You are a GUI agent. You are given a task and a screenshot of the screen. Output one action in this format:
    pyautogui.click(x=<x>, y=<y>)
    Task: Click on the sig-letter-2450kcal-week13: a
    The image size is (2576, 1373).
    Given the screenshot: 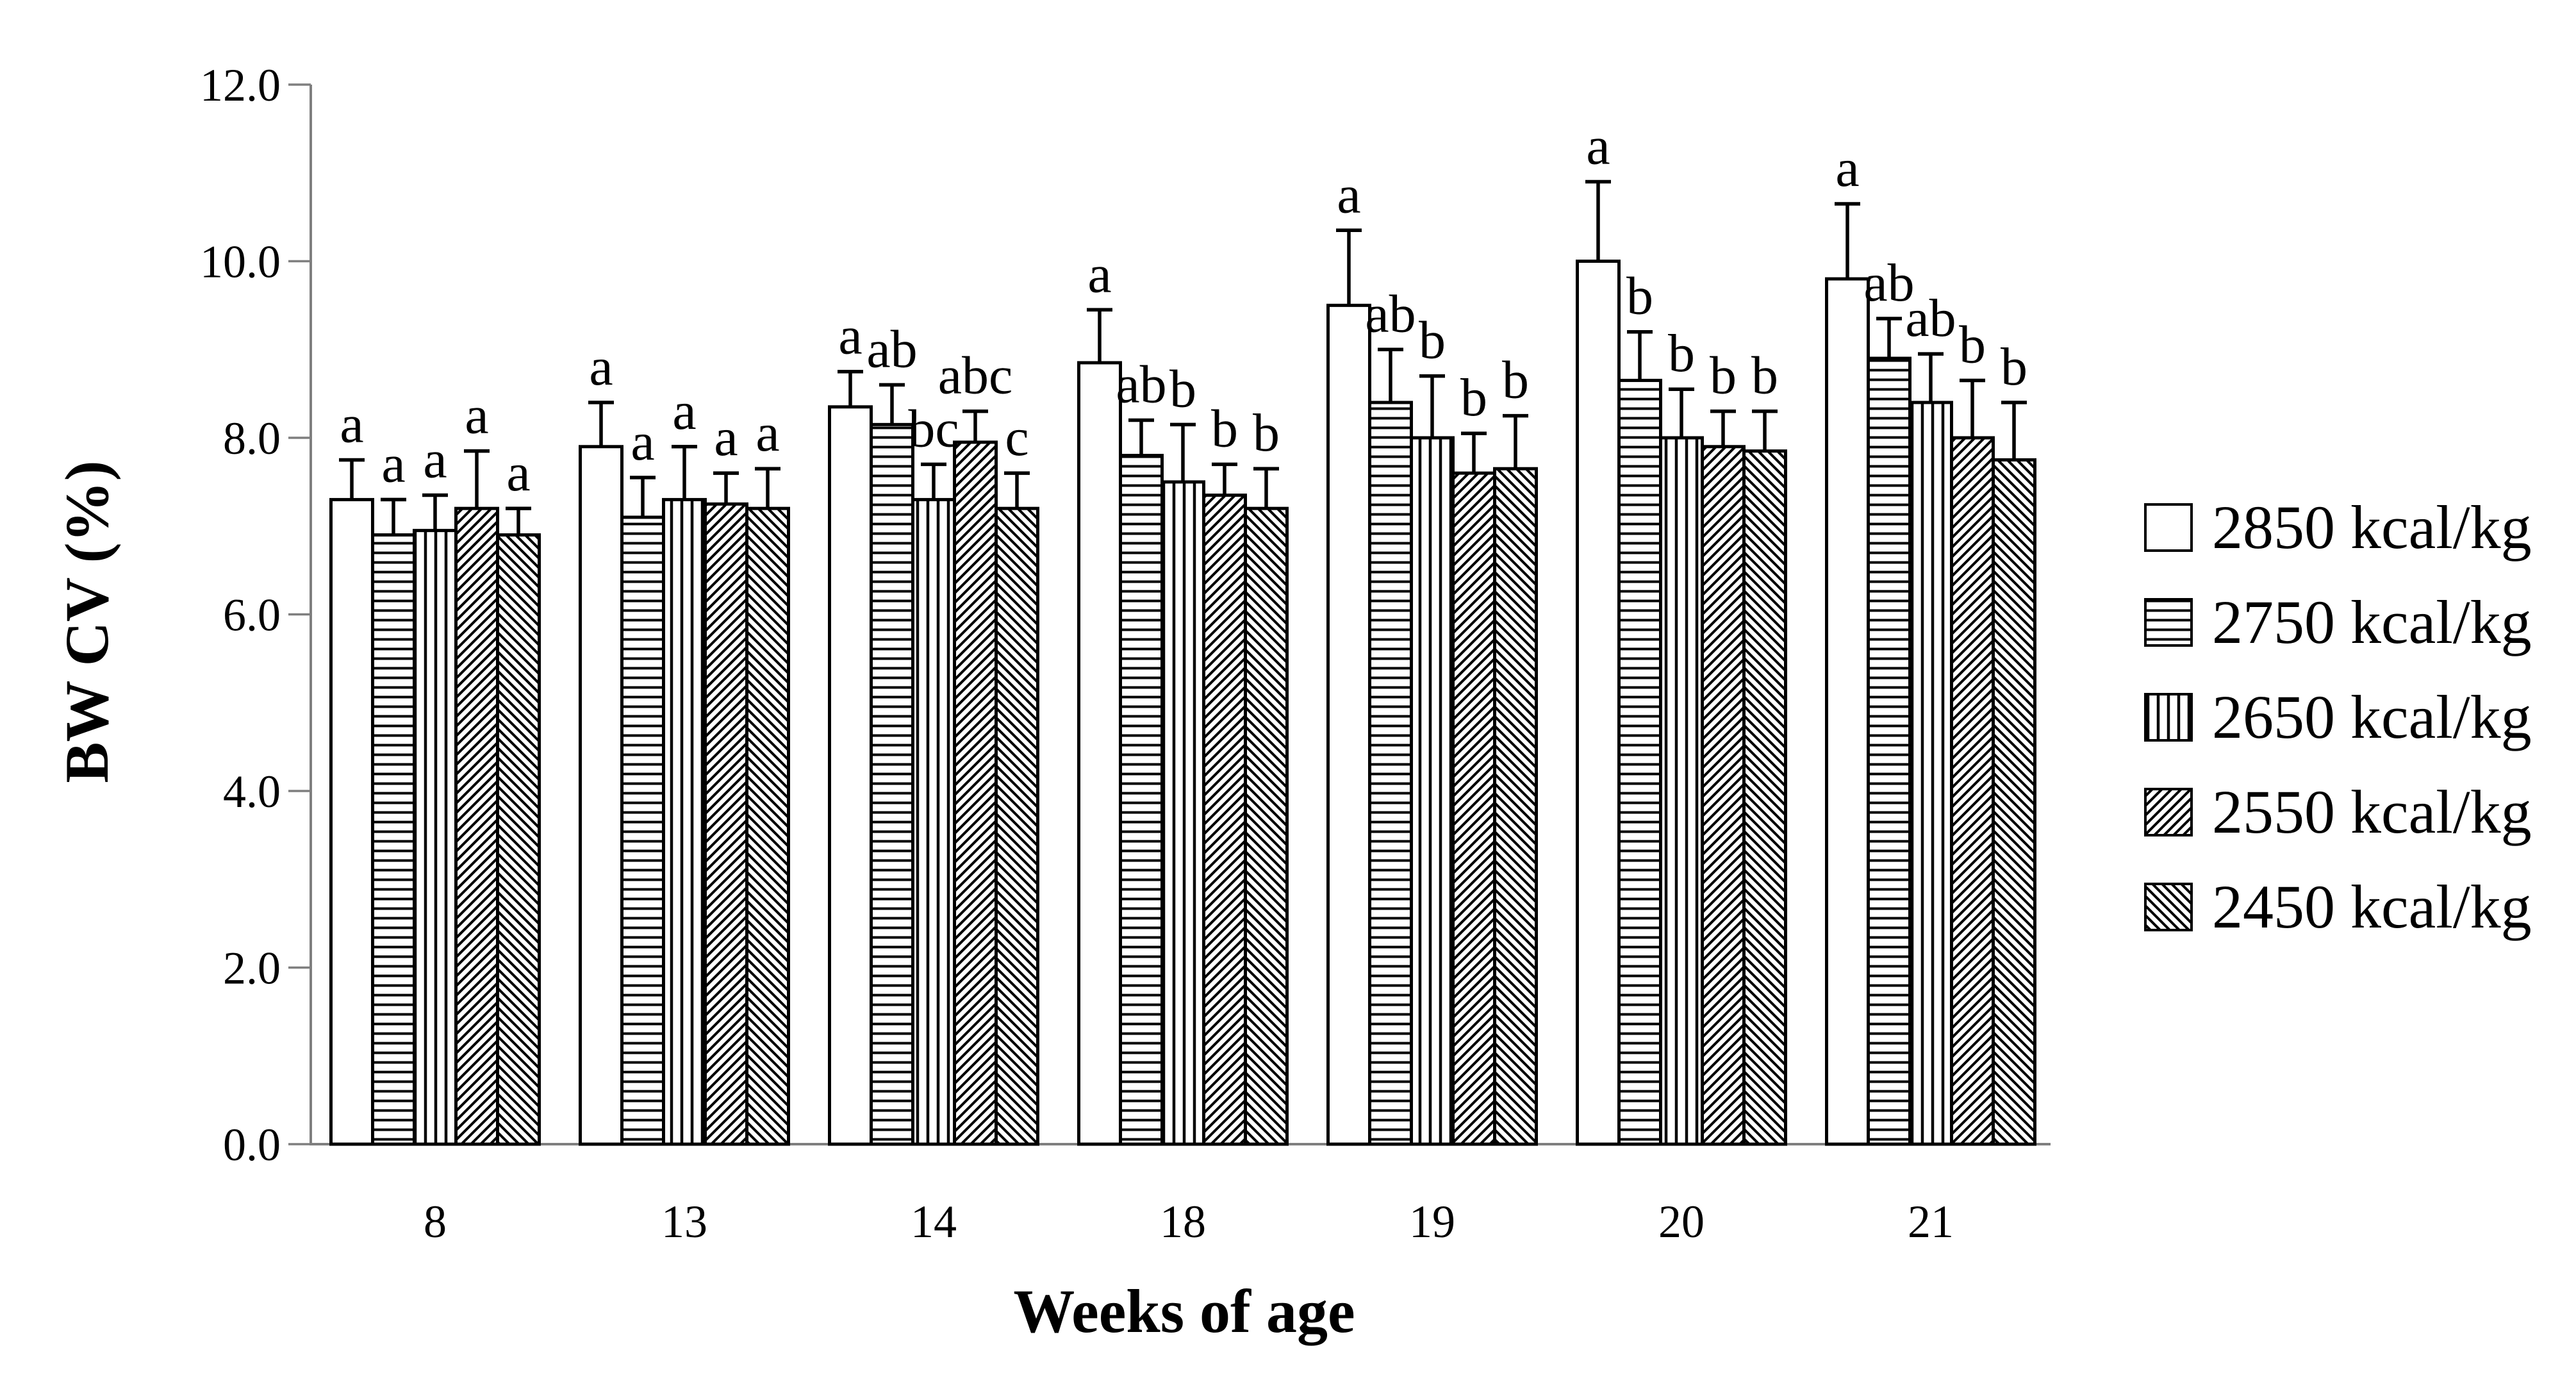 What is the action you would take?
    pyautogui.click(x=767, y=433)
    